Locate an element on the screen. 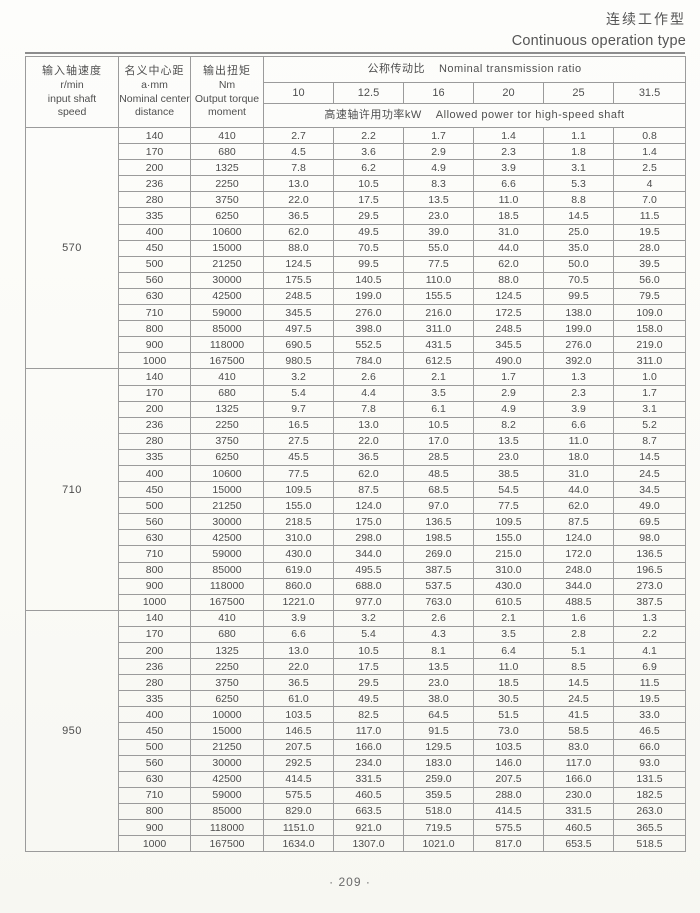 The width and height of the screenshot is (700, 913). power-cell: 398.0 is located at coordinates (368, 329).